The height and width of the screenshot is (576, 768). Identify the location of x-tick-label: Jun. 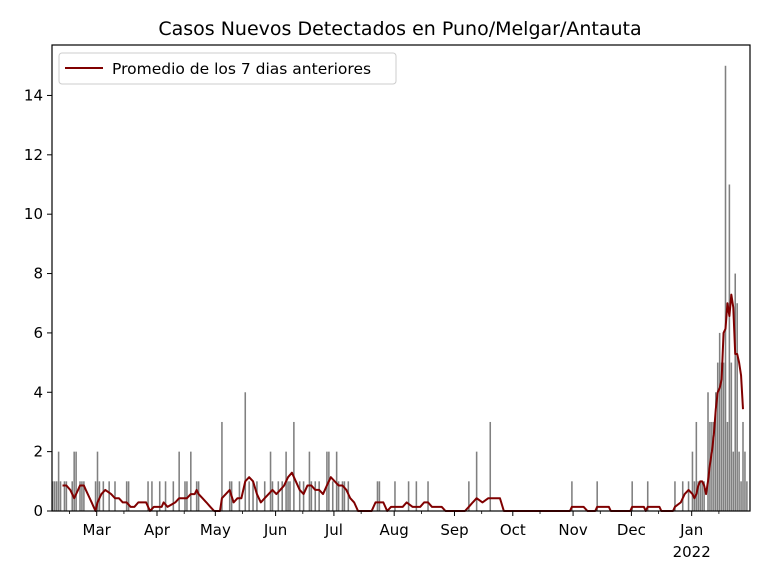
(275, 530).